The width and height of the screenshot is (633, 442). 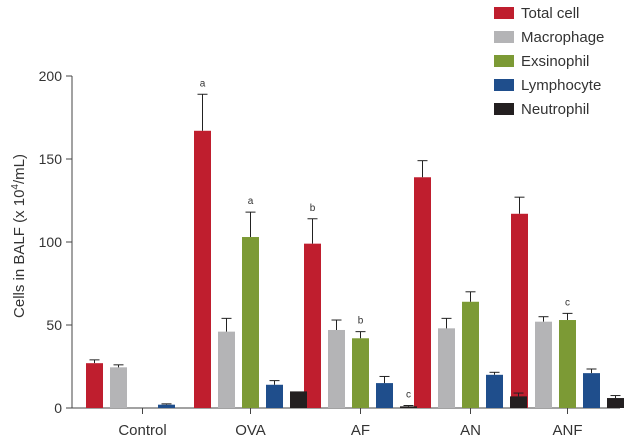 I want to click on y-tick-label: 100, so click(x=51, y=242).